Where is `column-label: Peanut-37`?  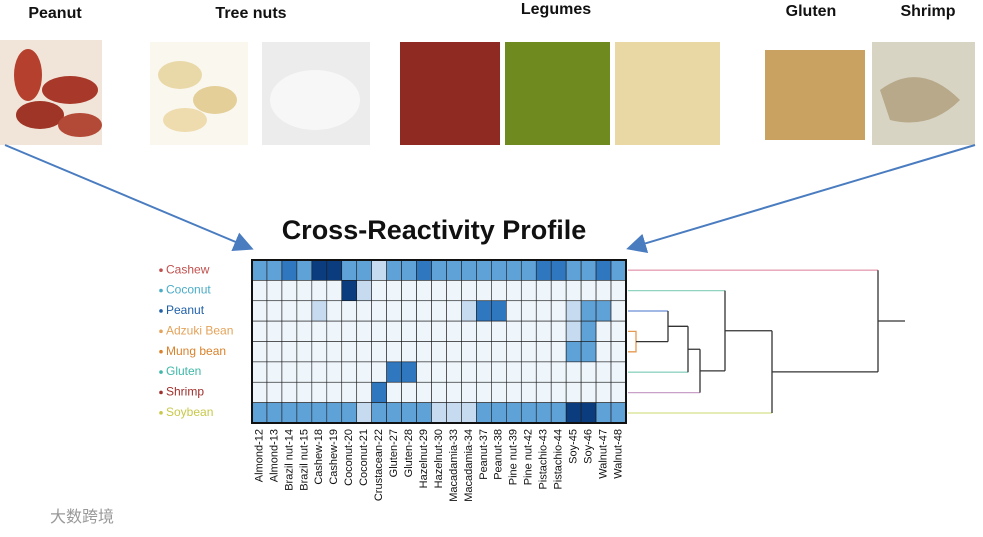
column-label: Peanut-37 is located at coordinates (484, 454).